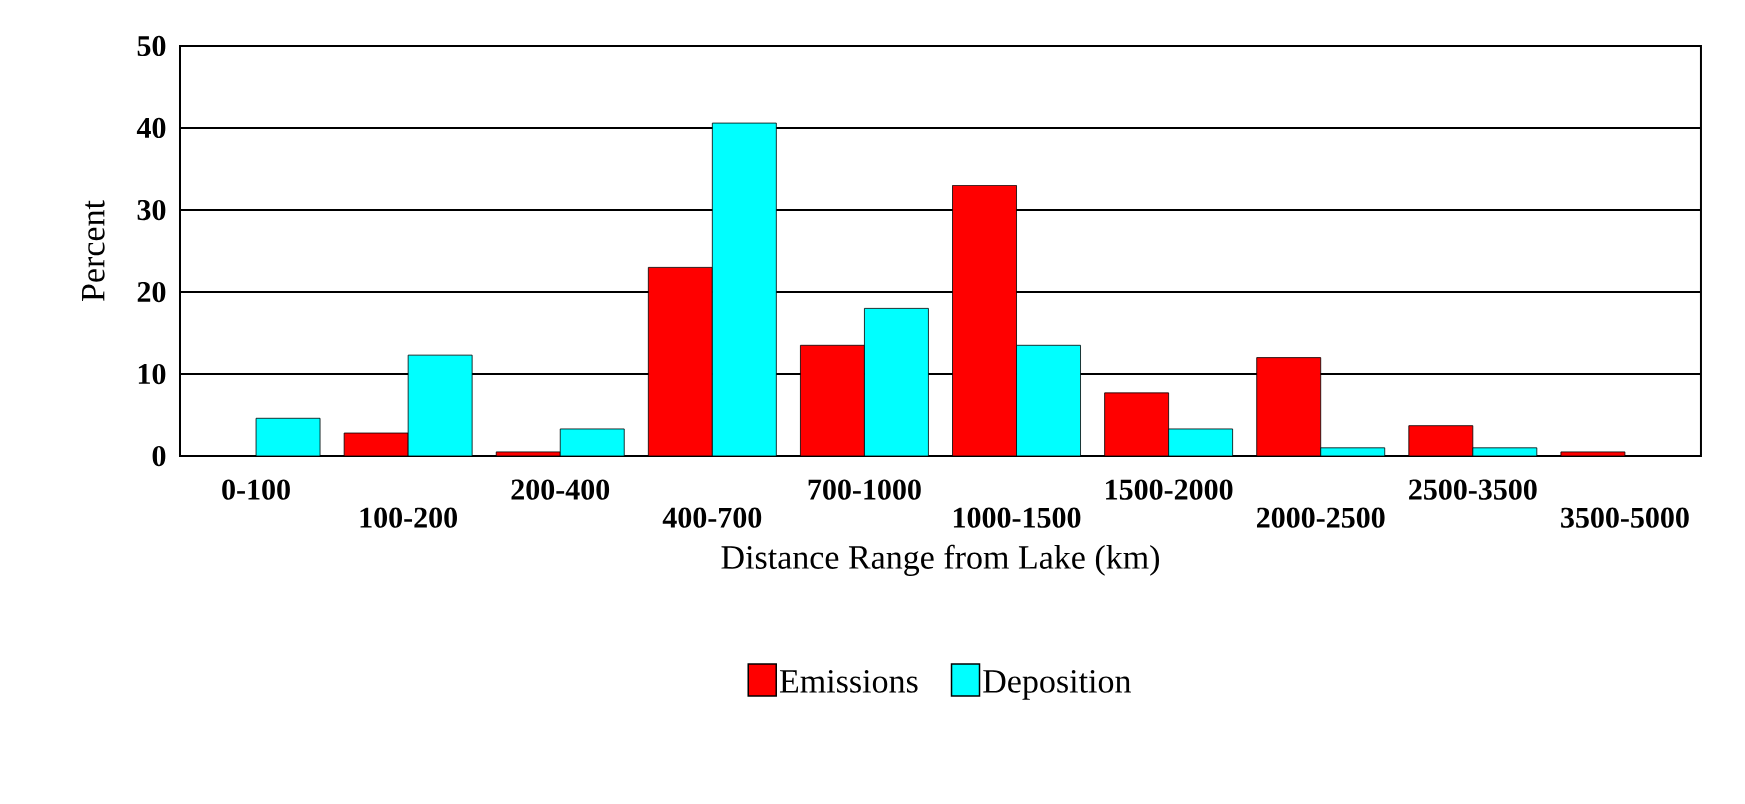  I want to click on x-tick-label: 3500-5000, so click(1625, 517).